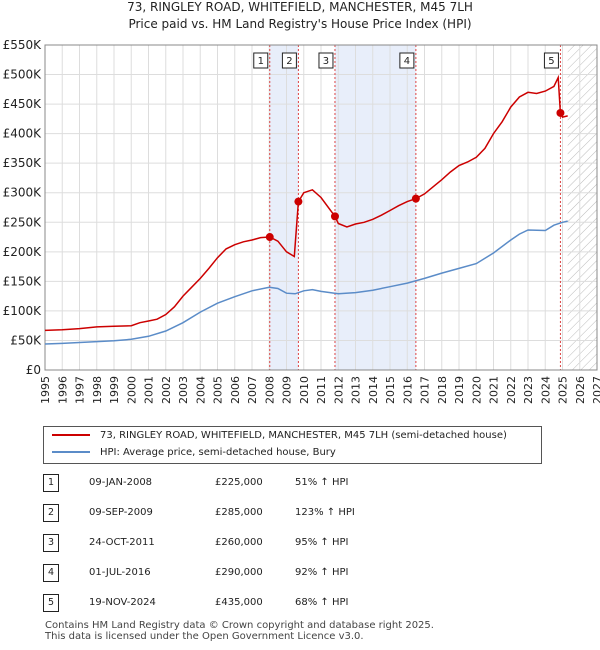 Image resolution: width=600 pixels, height=650 pixels. What do you see at coordinates (121, 482) in the screenshot?
I see `sales-row-date: 09-JAN-2008` at bounding box center [121, 482].